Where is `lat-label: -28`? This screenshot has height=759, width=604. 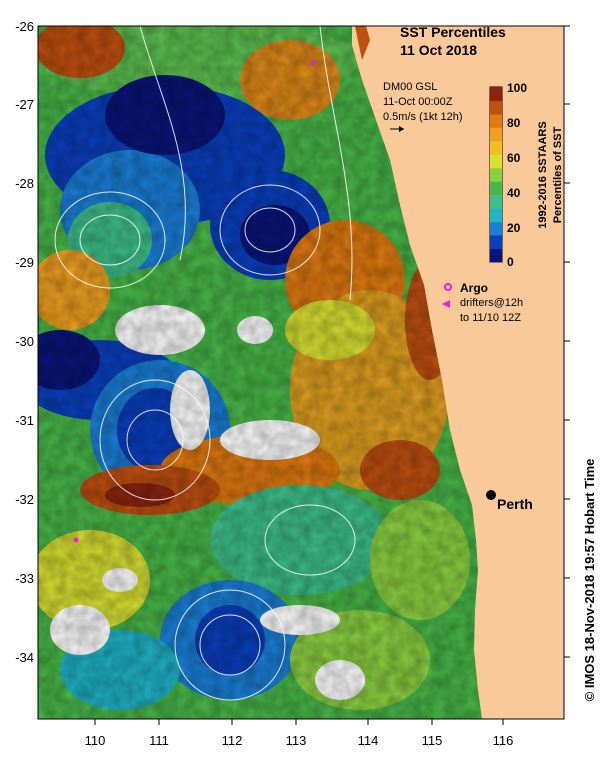 lat-label: -28 is located at coordinates (24, 183).